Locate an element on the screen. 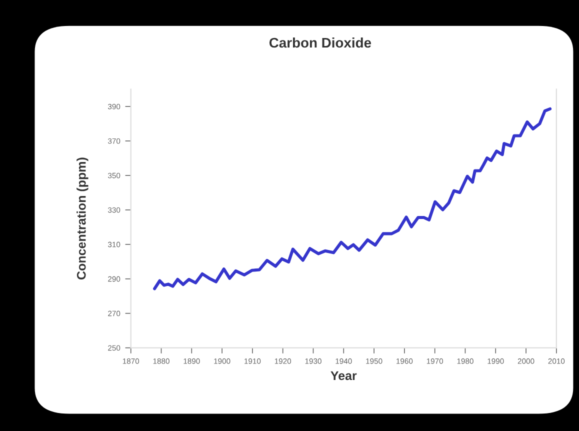 Image resolution: width=579 pixels, height=431 pixels. y-axis-title: Concentration (ppm) is located at coordinates (82, 219).